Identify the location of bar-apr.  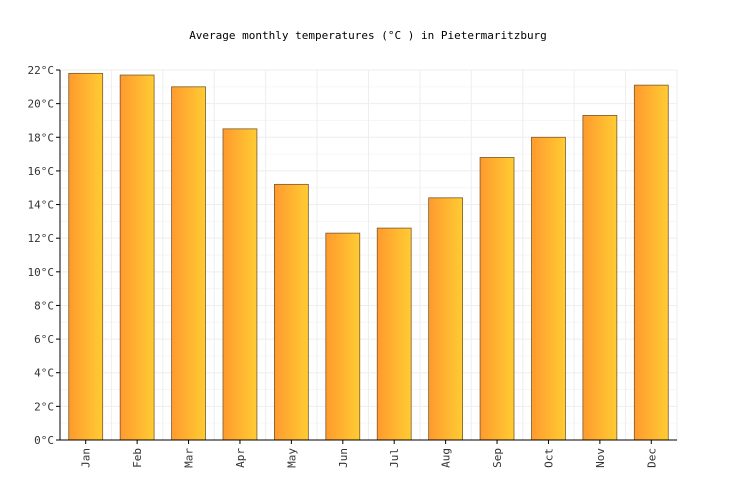
(240, 284).